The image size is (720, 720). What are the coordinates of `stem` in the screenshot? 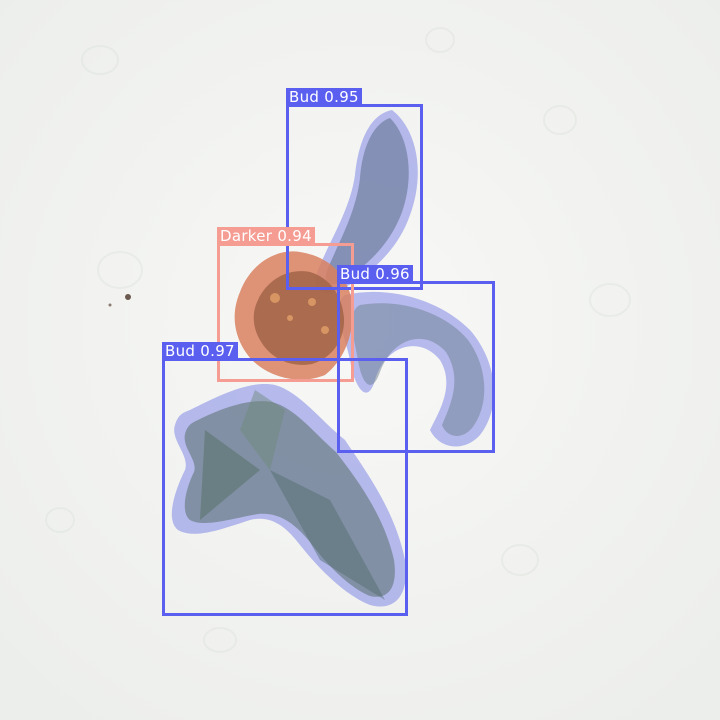 It's located at (262, 430).